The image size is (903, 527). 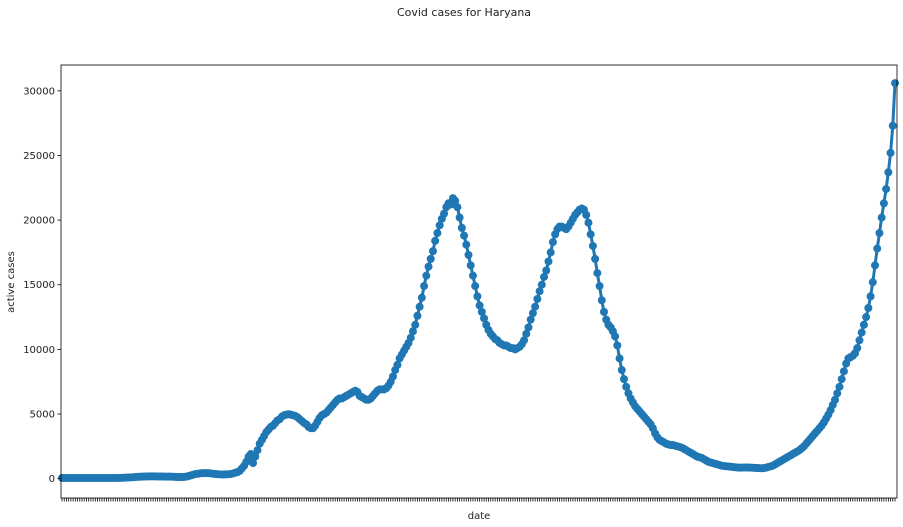 What do you see at coordinates (39, 285) in the screenshot?
I see `y-tick-label: 15000` at bounding box center [39, 285].